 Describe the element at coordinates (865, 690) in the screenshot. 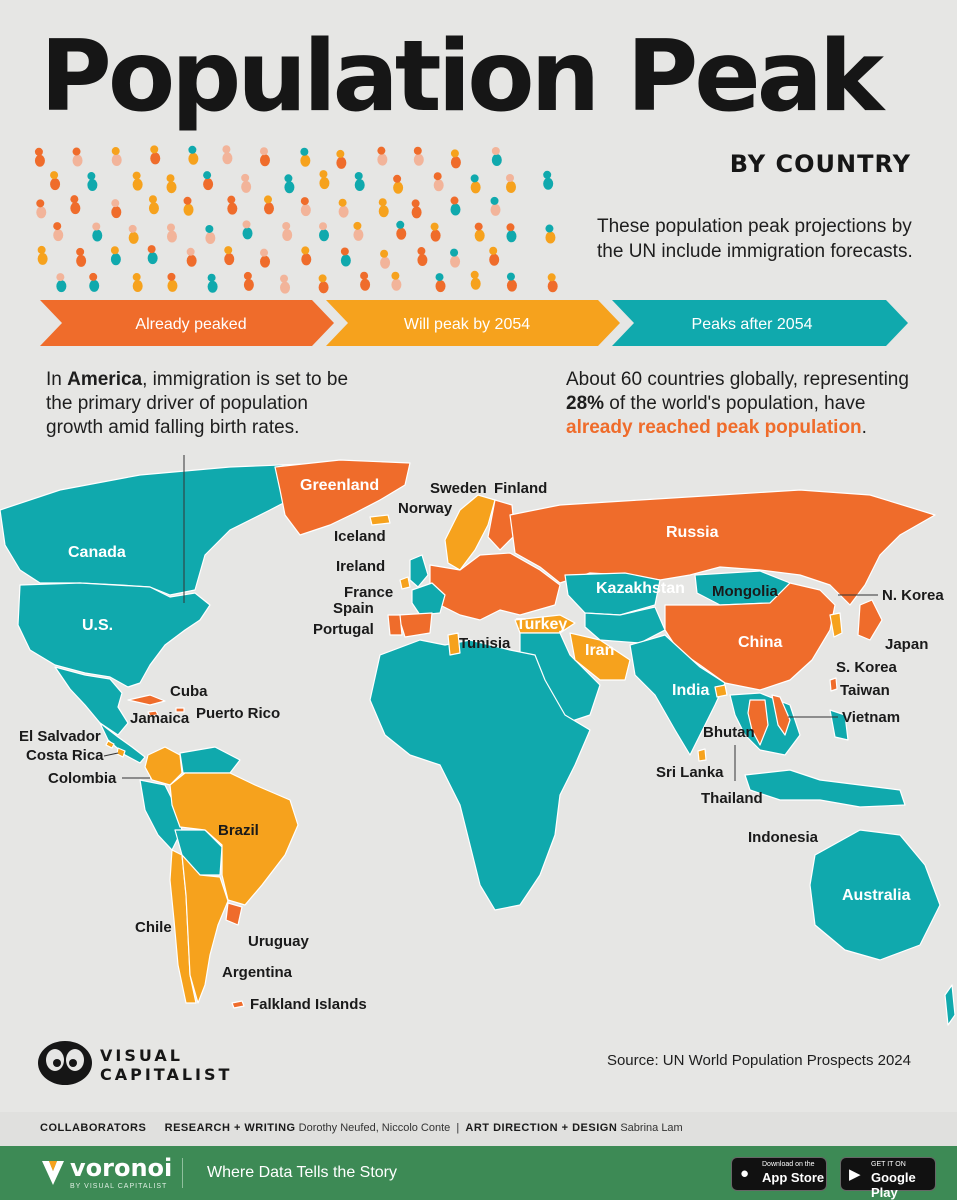

I see `label-taiwan: Taiwan` at that location.